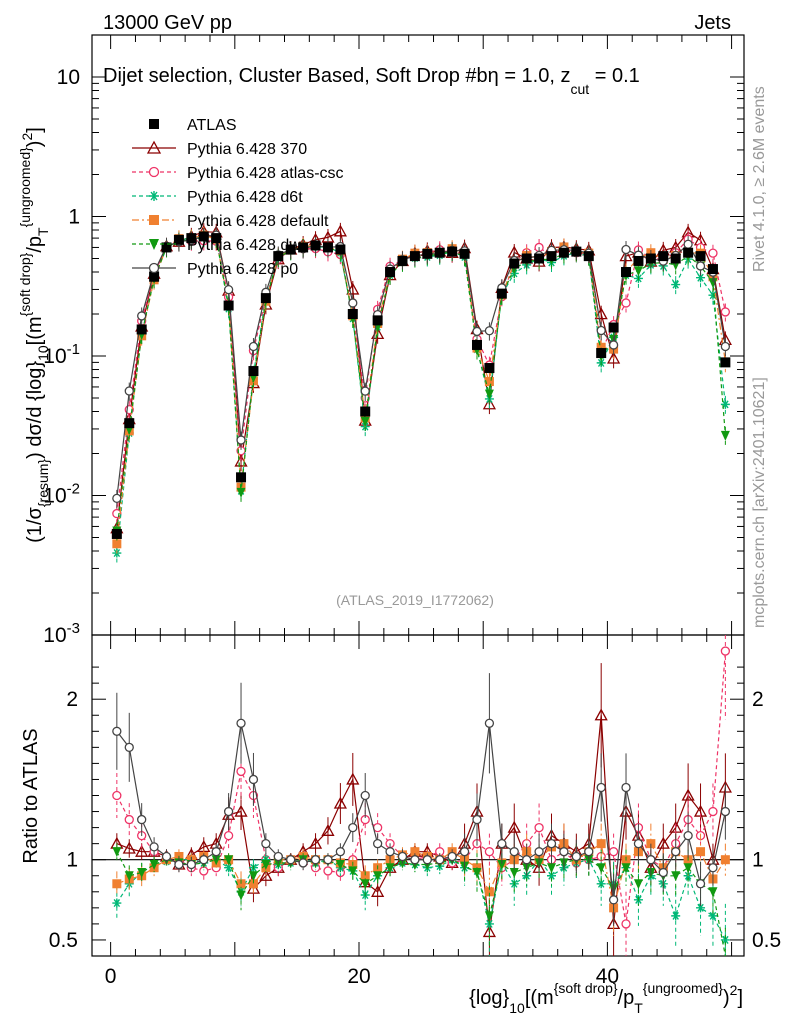  I want to click on legend-label: Pythia 6.428 p0, so click(242, 269).